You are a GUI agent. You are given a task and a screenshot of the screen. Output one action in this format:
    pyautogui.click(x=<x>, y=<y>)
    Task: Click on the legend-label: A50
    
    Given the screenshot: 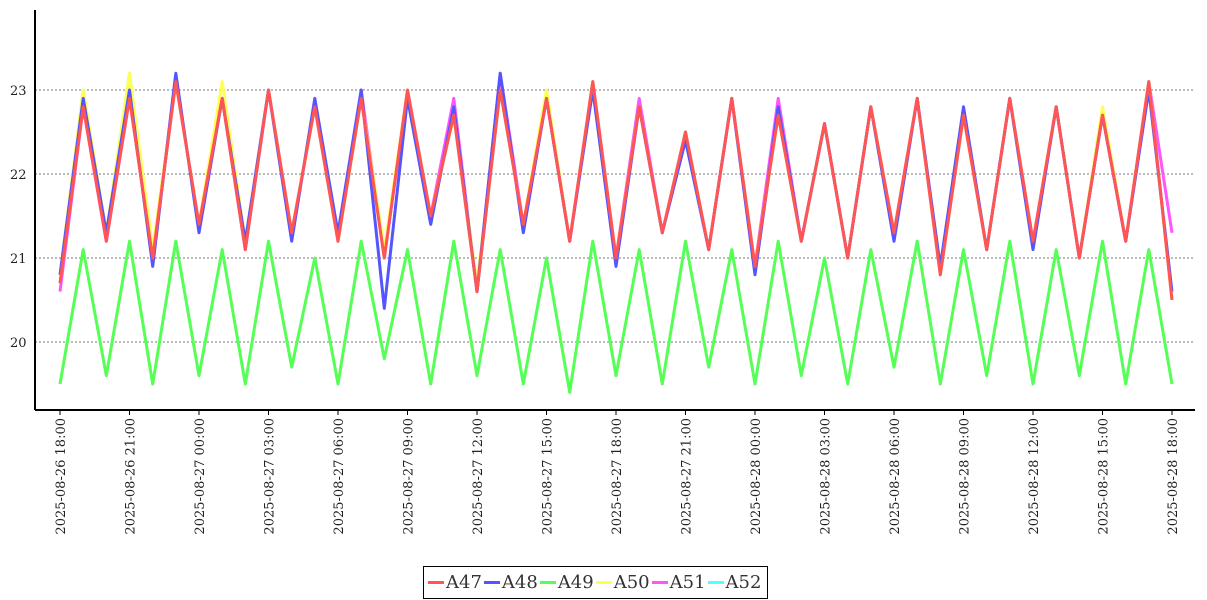 What is the action you would take?
    pyautogui.click(x=631, y=582)
    